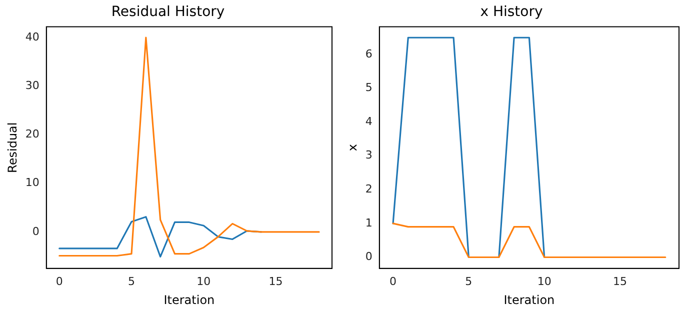 The image size is (687, 314). Describe the element at coordinates (368, 189) in the screenshot. I see `y-tick-label: 2` at that location.